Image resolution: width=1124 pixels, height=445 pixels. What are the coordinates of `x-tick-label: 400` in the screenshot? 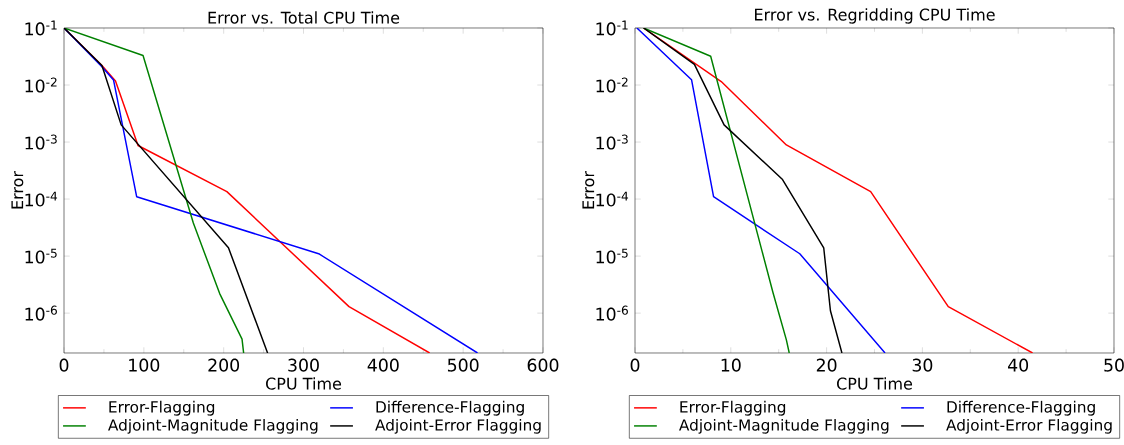 It's located at (383, 365).